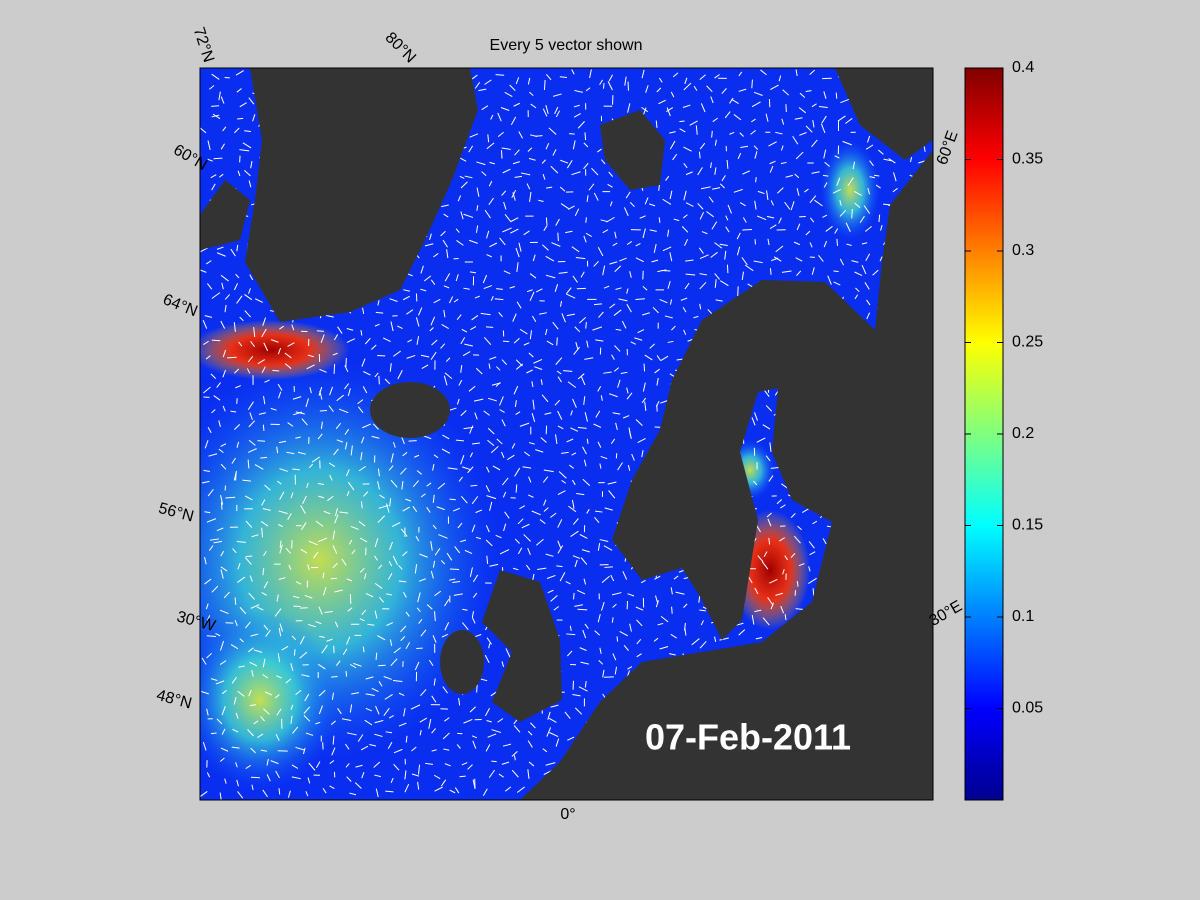 The height and width of the screenshot is (900, 1200). I want to click on colorbar-tick-label: 0.1, so click(1023, 616).